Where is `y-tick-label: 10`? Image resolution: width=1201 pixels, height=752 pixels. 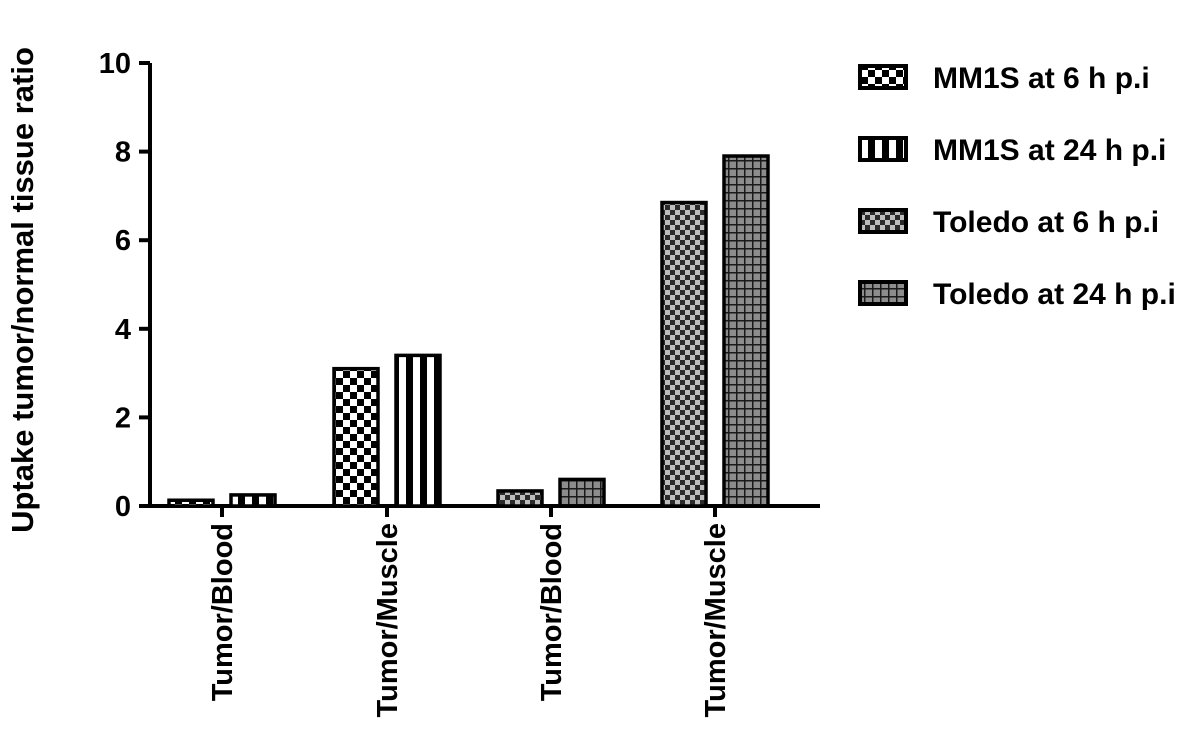
y-tick-label: 10 is located at coordinates (115, 64).